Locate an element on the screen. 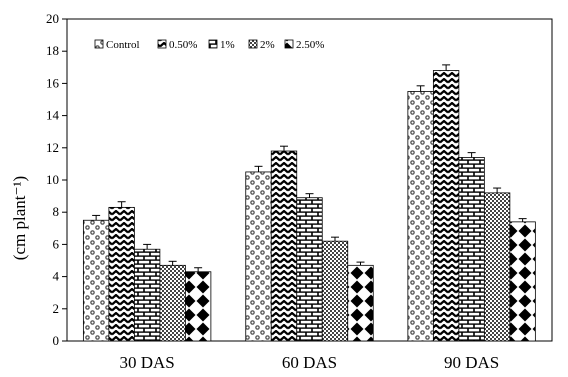 The height and width of the screenshot is (377, 568). x-axis: 30 DAS 60 DAS 90 DAS is located at coordinates (310, 362).